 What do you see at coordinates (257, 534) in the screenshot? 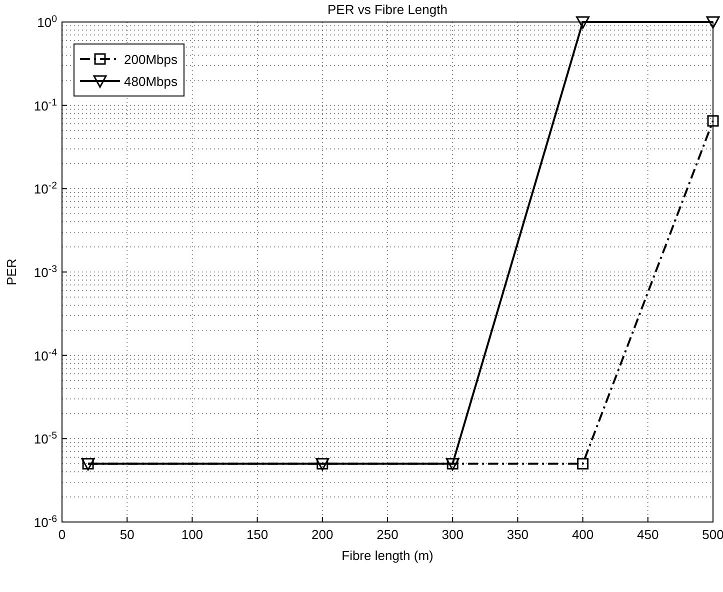
I see `x-tick-label: 150` at bounding box center [257, 534].